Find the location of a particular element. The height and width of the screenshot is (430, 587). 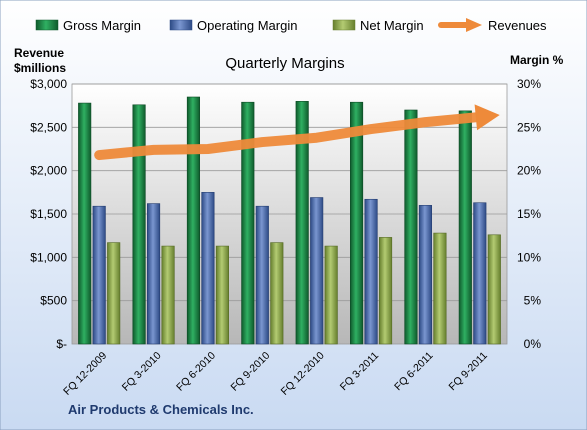

legend-item-operating-margin: Operating Margin is located at coordinates (233, 25).